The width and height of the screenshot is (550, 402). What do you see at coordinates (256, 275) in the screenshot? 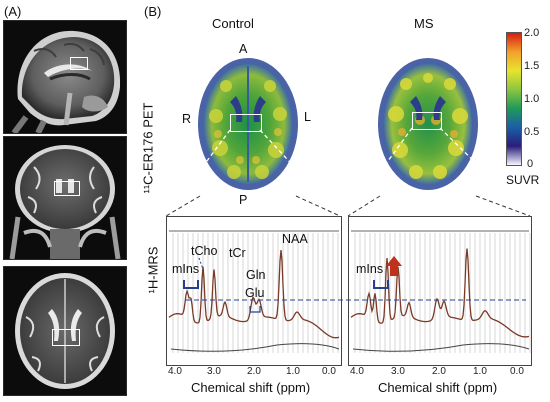
I see `peak-label-gln: Gln` at bounding box center [256, 275].